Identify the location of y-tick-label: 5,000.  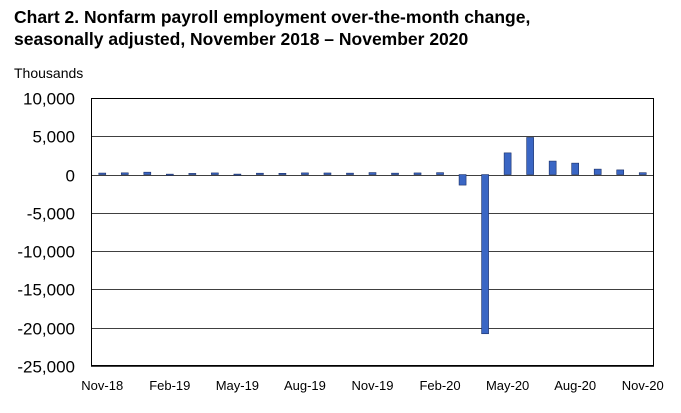
(53, 137).